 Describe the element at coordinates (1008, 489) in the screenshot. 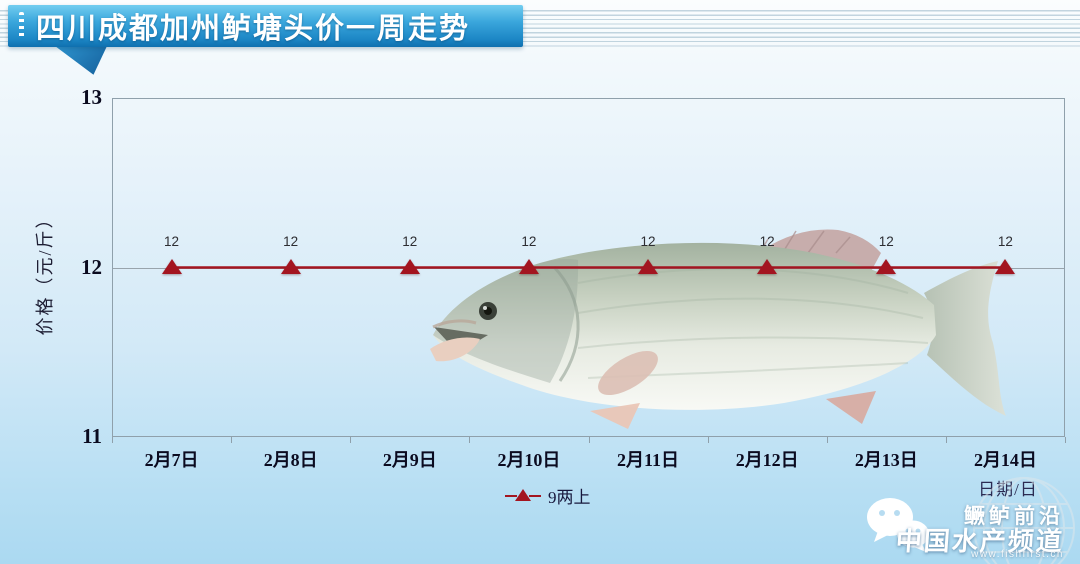

I see `x-axis-title: 日期/日` at that location.